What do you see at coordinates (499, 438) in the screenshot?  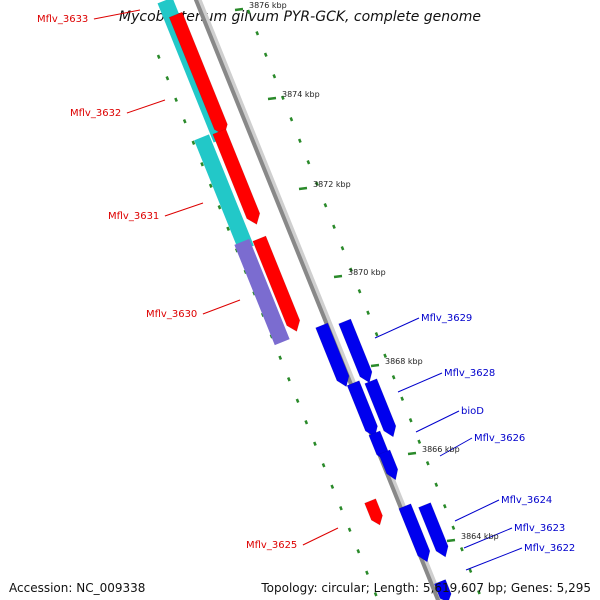 I see `gene-label-right: Mflv_3626` at bounding box center [499, 438].